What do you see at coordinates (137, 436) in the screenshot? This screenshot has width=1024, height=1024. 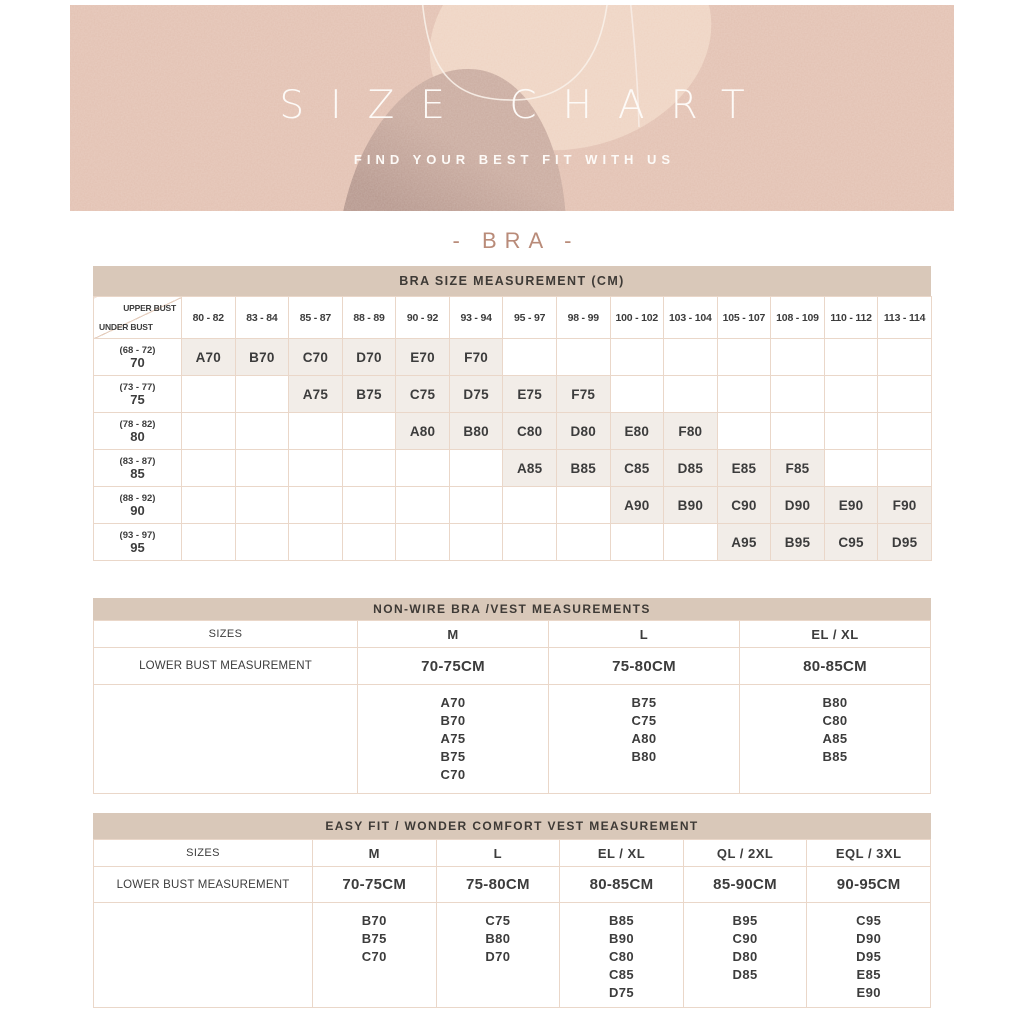 I see `under-bust-size: 80` at bounding box center [137, 436].